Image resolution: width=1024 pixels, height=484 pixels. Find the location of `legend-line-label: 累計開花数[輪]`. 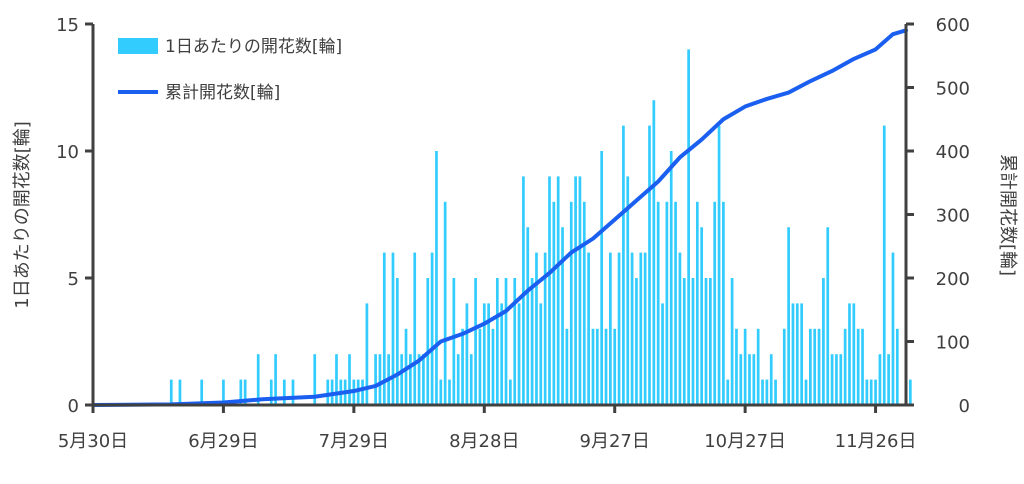

legend-line-label: 累計開花数[輪] is located at coordinates (222, 93).